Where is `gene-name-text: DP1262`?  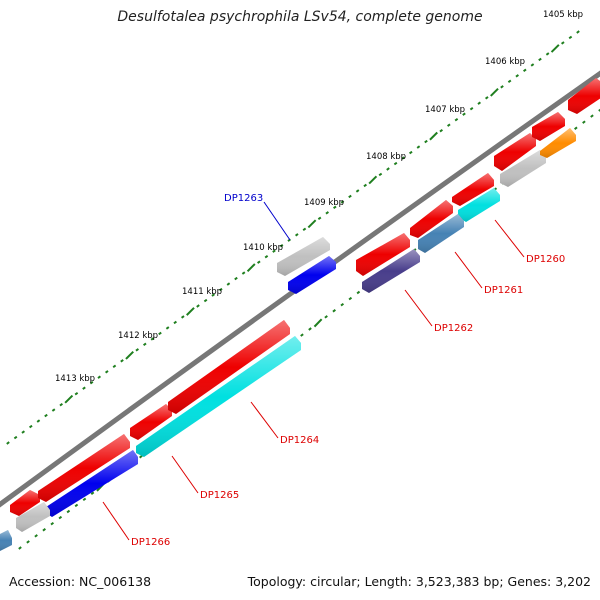
gene-name-text: DP1262 is located at coordinates (453, 328).